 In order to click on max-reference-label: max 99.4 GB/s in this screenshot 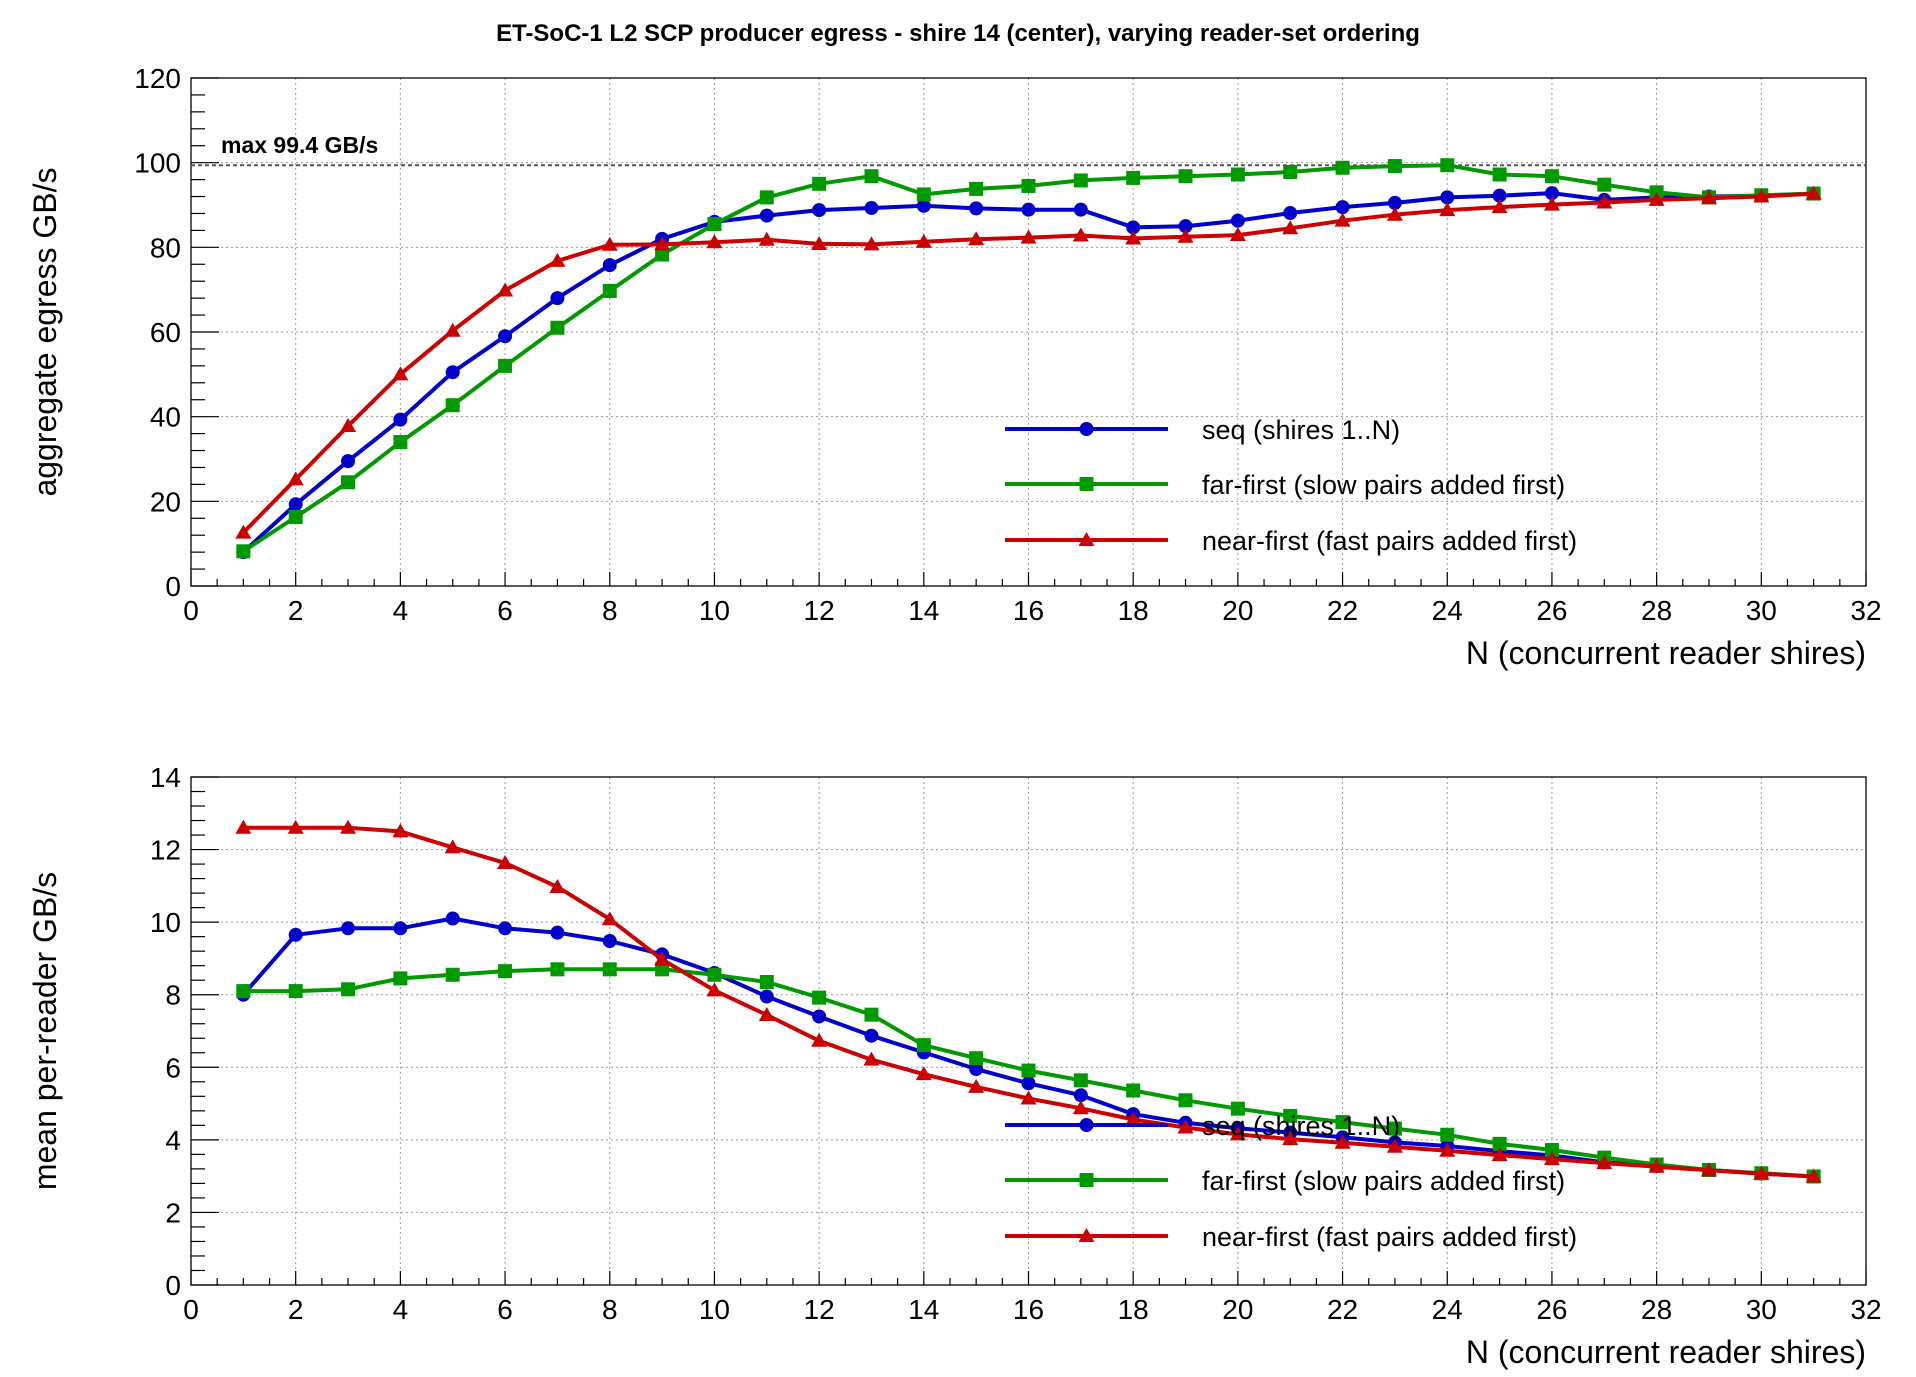, I will do `click(299, 145)`.